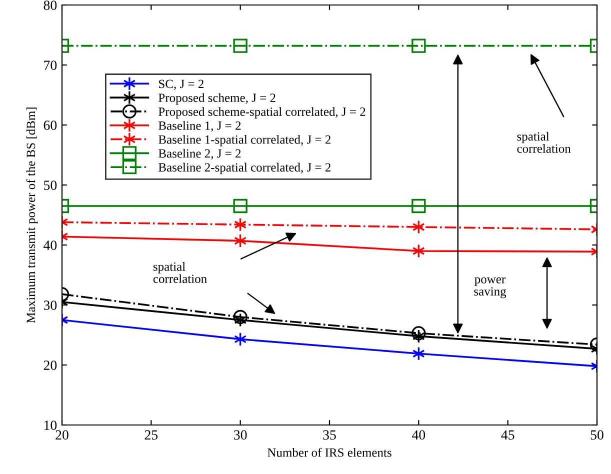 The width and height of the screenshot is (611, 474). What do you see at coordinates (240, 435) in the screenshot?
I see `x-tick-label: 30` at bounding box center [240, 435].